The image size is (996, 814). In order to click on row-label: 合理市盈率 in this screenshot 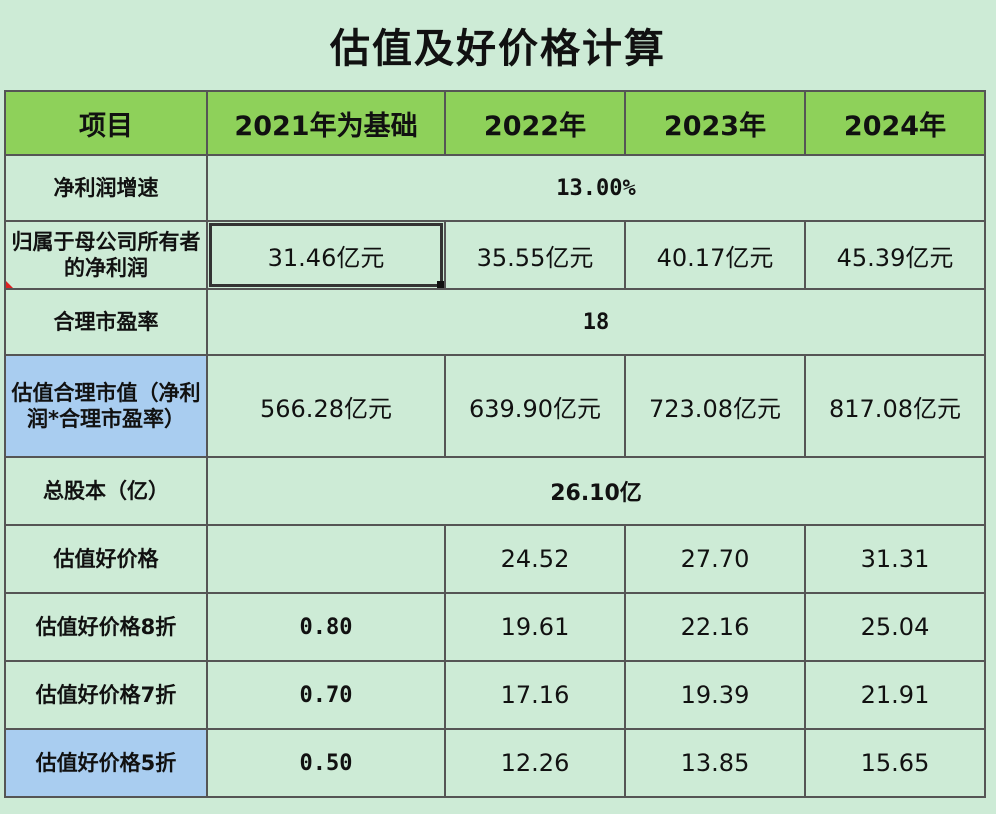, I will do `click(106, 322)`.